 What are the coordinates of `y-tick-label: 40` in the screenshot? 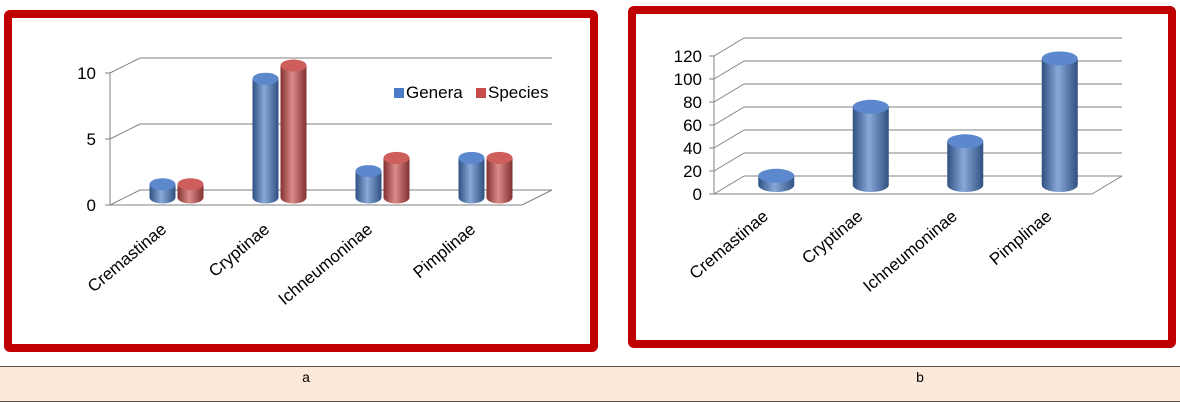 It's located at (692, 148).